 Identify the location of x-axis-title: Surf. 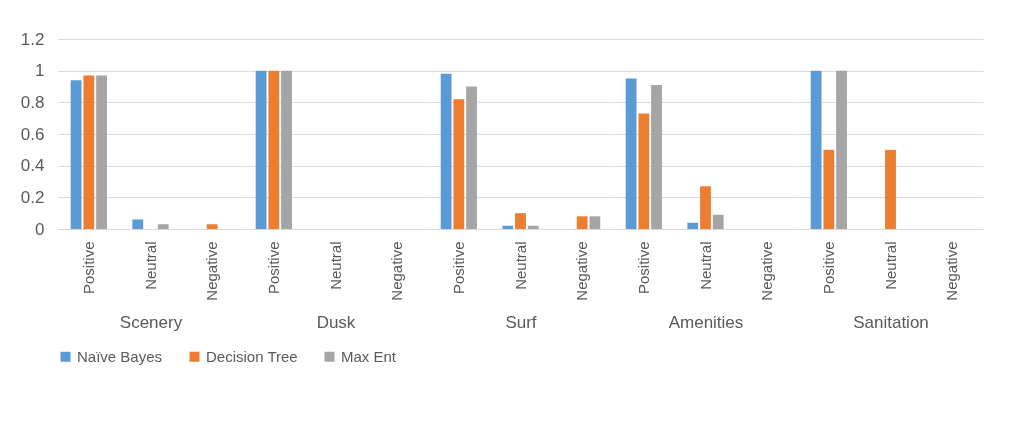
(521, 322).